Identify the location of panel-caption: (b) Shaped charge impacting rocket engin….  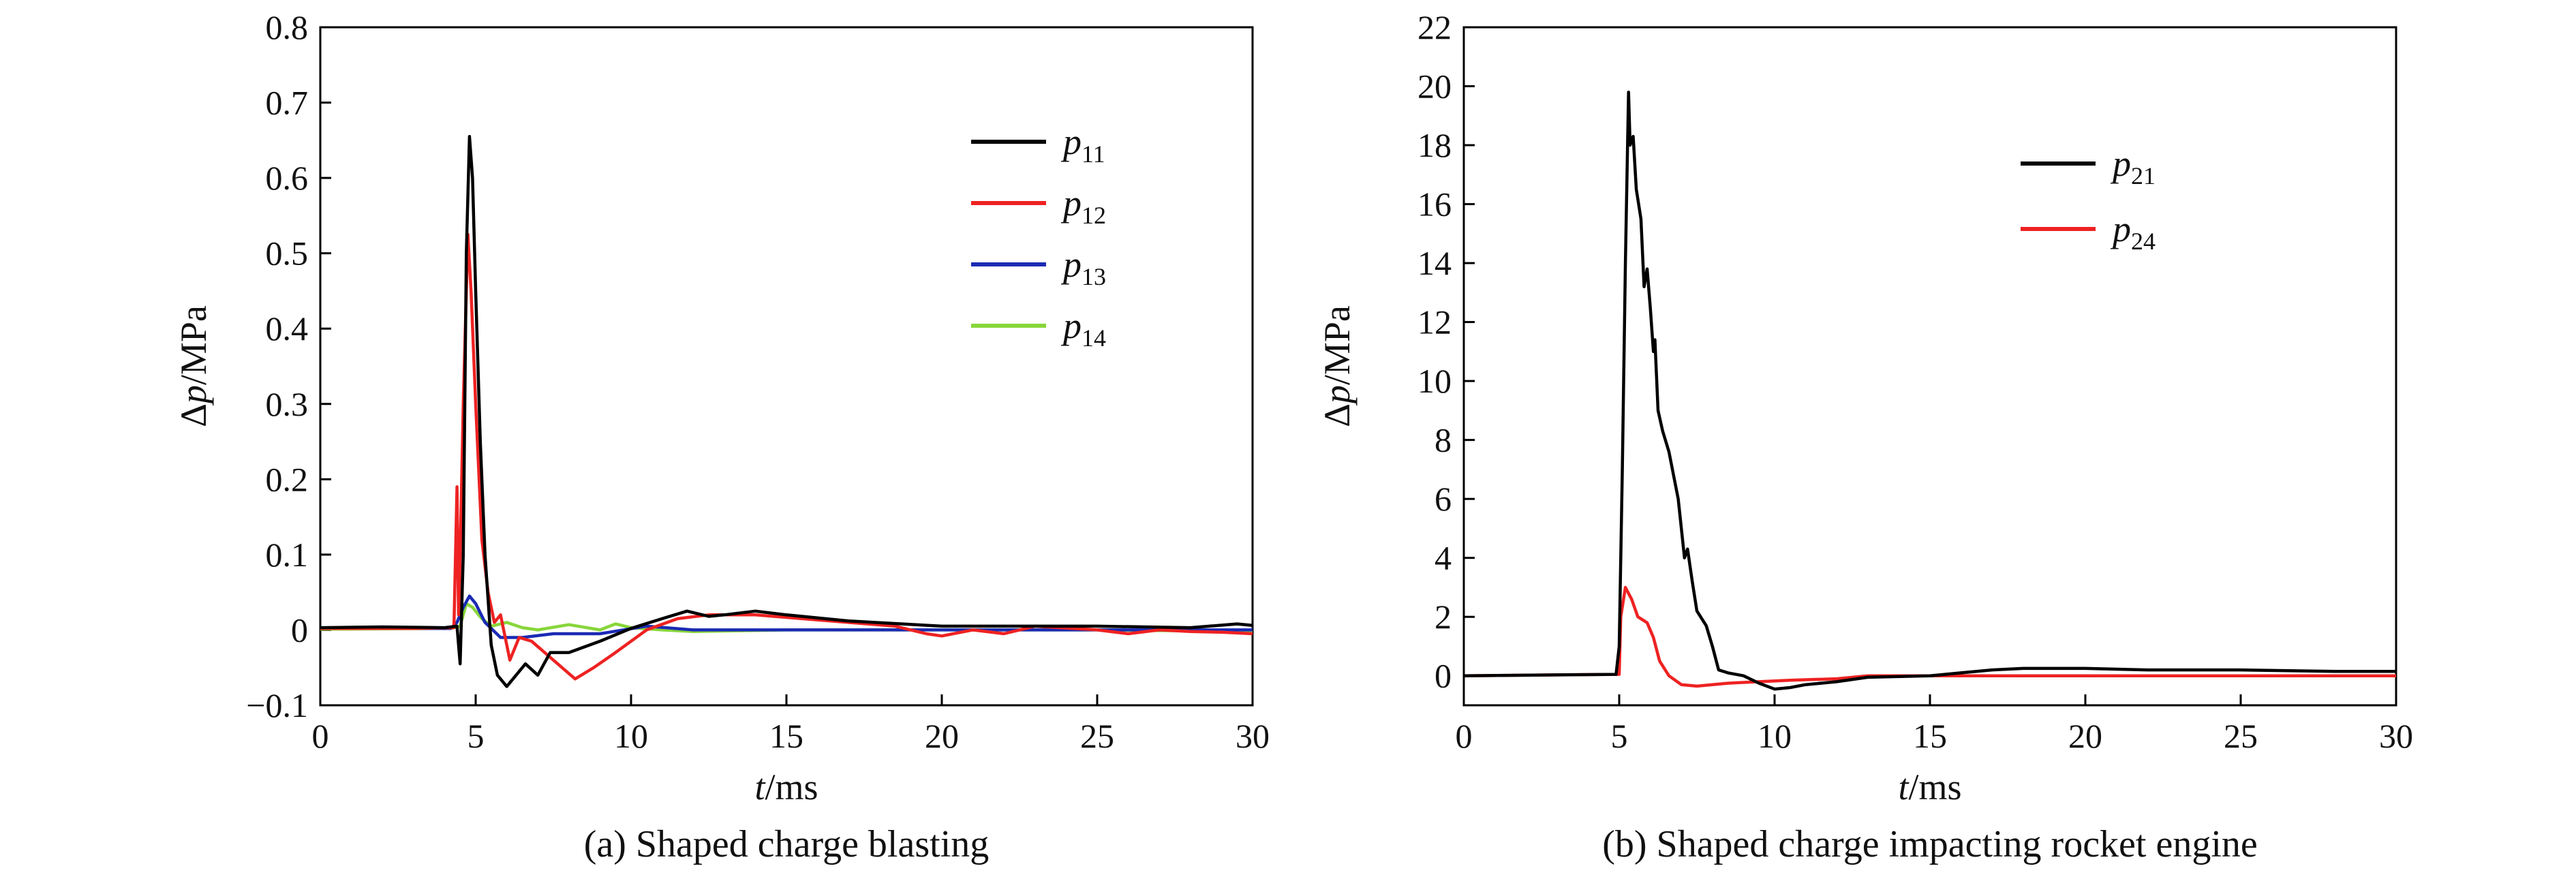
(1930, 844).